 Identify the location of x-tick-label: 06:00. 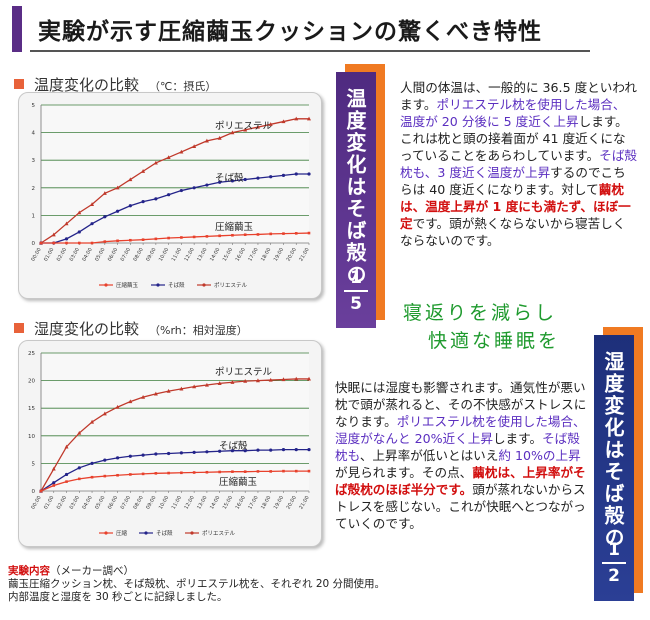
(113, 254).